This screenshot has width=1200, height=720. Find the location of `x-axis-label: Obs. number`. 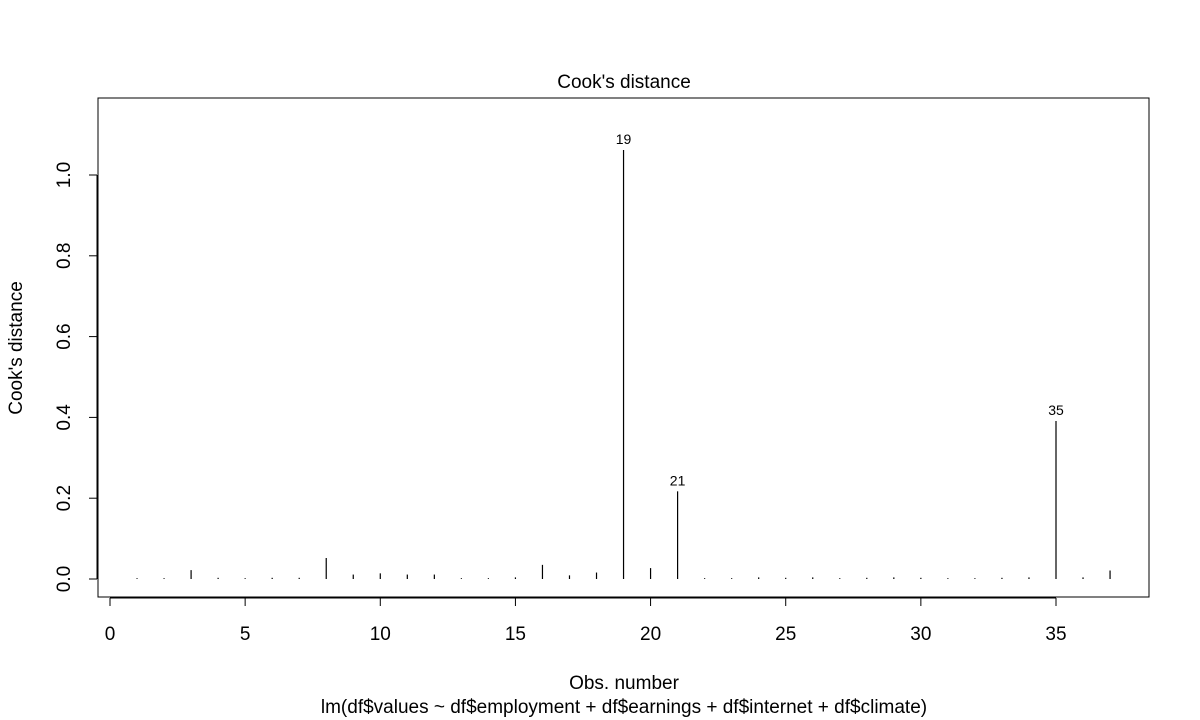

x-axis-label: Obs. number is located at coordinates (624, 683).